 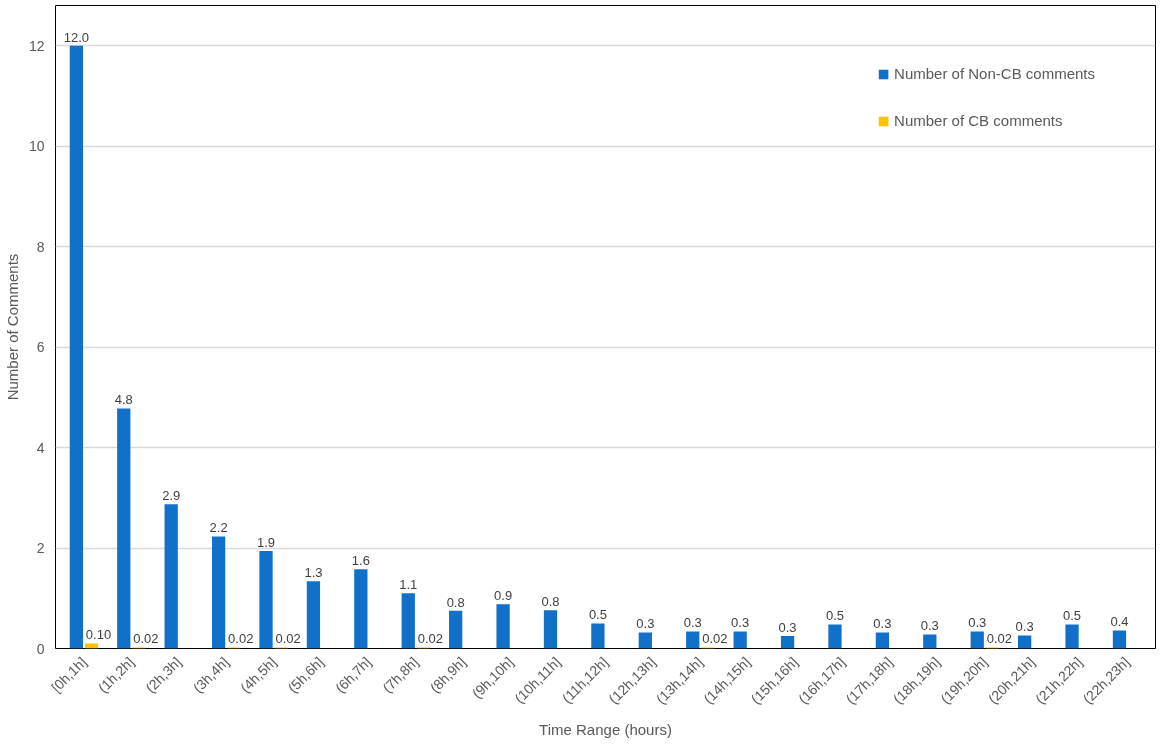 What do you see at coordinates (218, 528) in the screenshot?
I see `data-label: 2.2` at bounding box center [218, 528].